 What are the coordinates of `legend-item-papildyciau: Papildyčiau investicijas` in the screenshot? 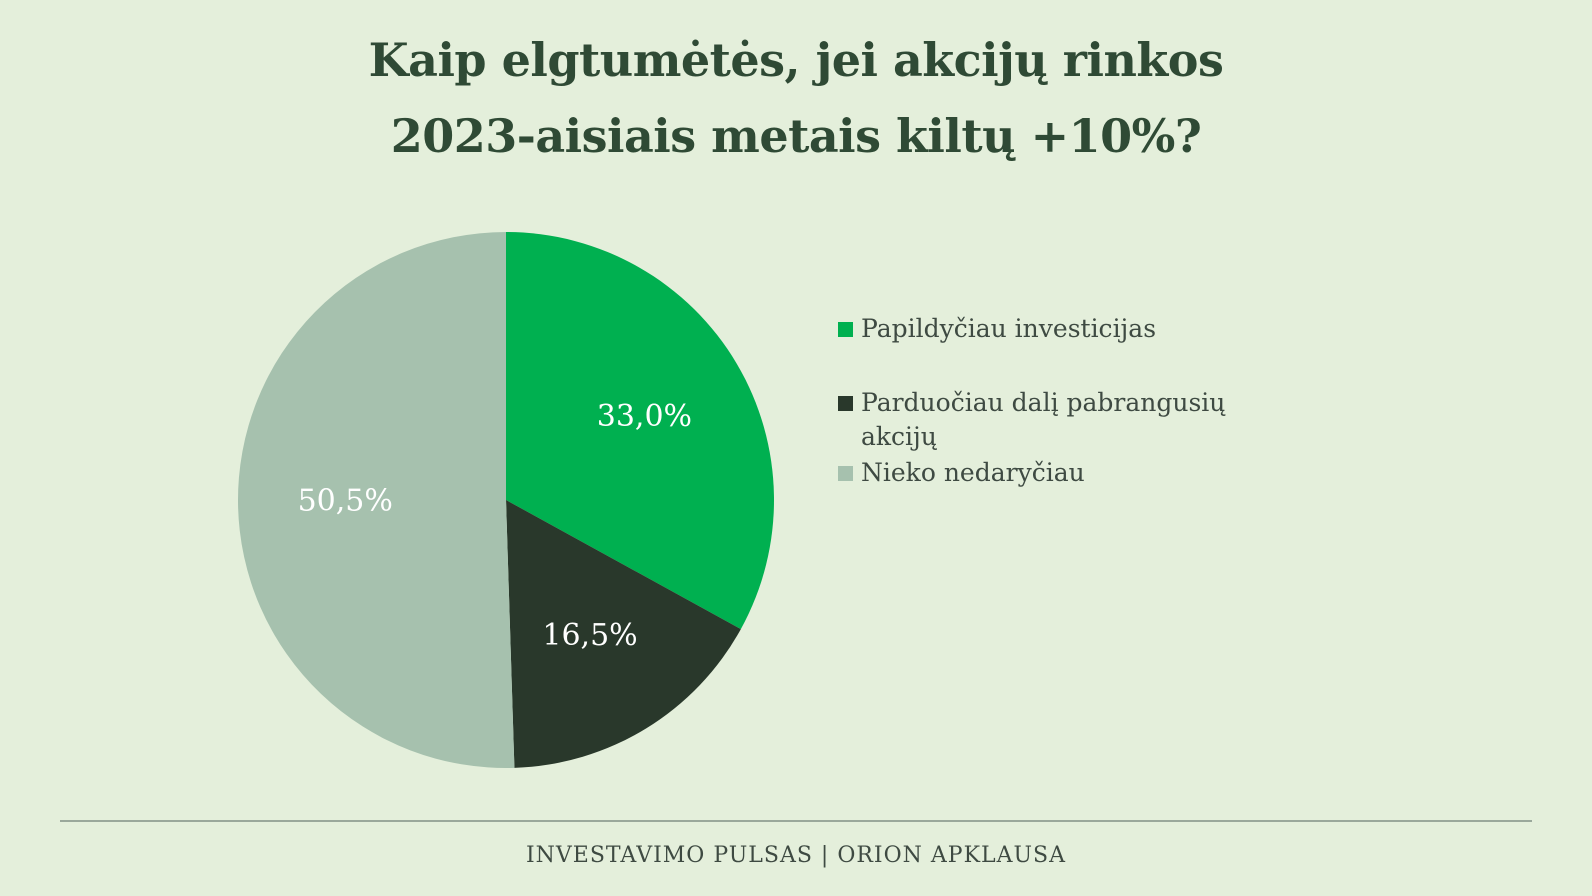 It's located at (1059, 329).